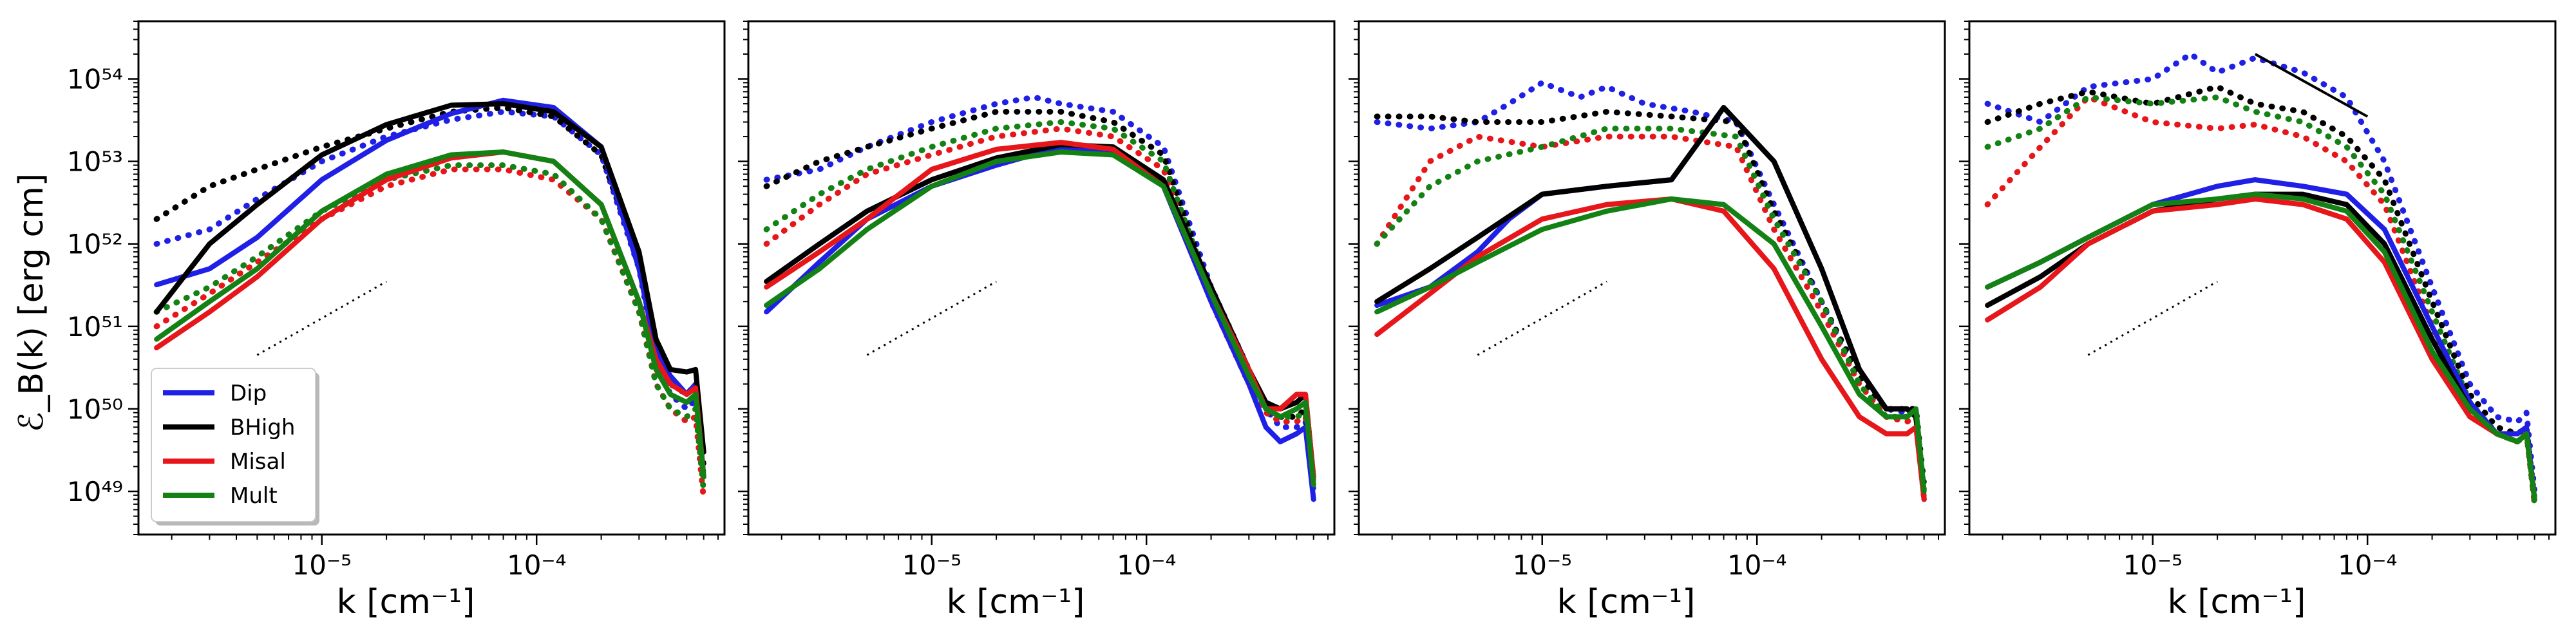  I want to click on legend: Dip BHigh Misal Mult, so click(235, 447).